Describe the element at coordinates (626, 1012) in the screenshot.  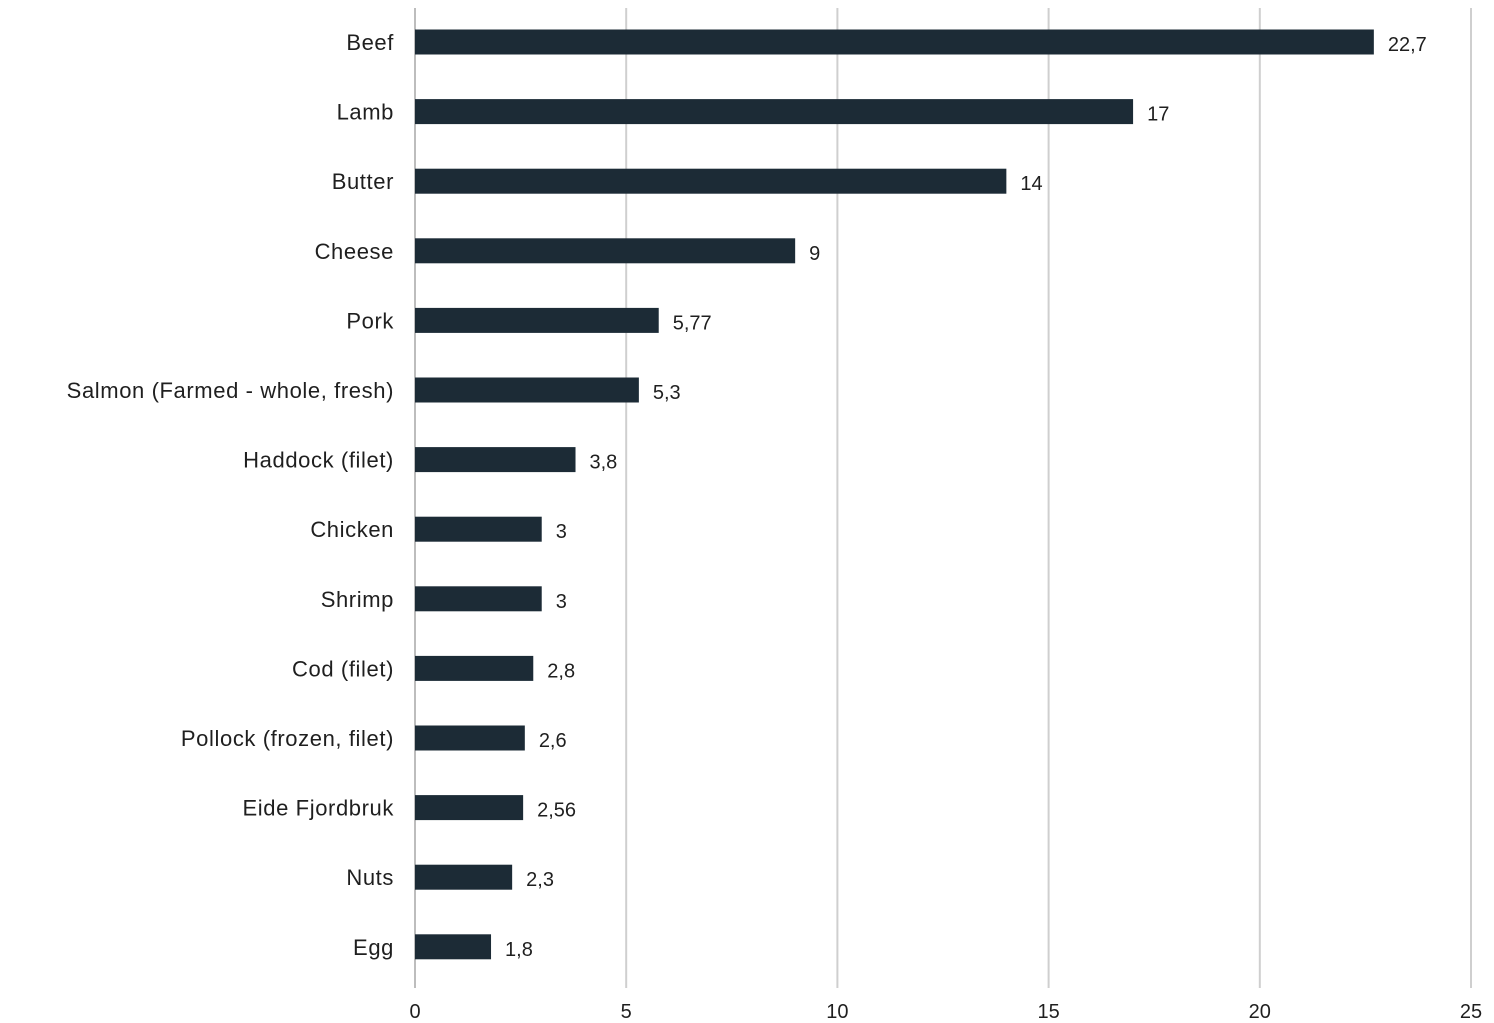
I see `x-tick-label: 5` at that location.